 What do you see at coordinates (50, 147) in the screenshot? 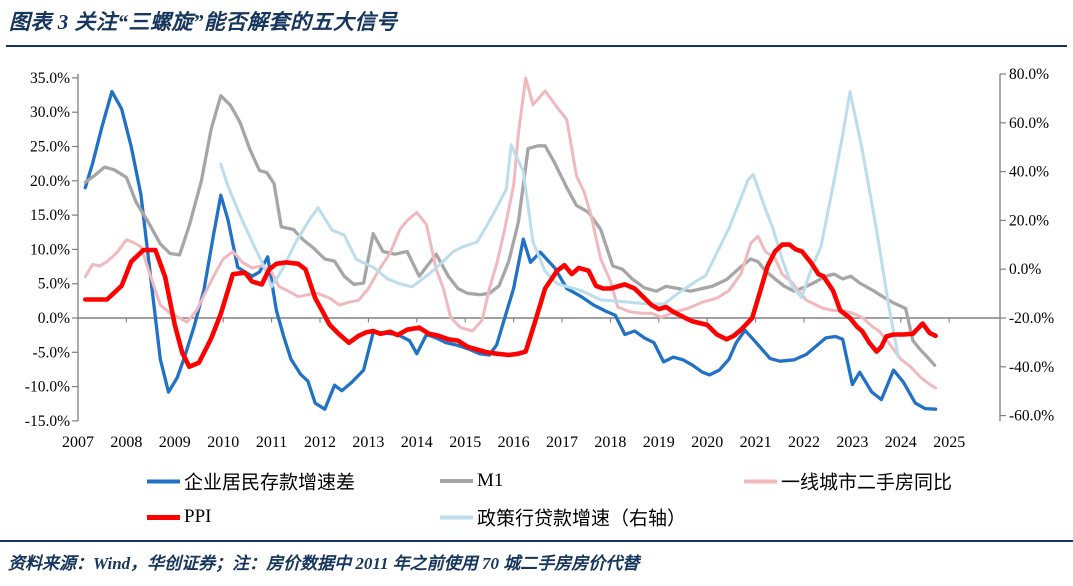
I see `left-tick-label: 25.0%` at bounding box center [50, 147].